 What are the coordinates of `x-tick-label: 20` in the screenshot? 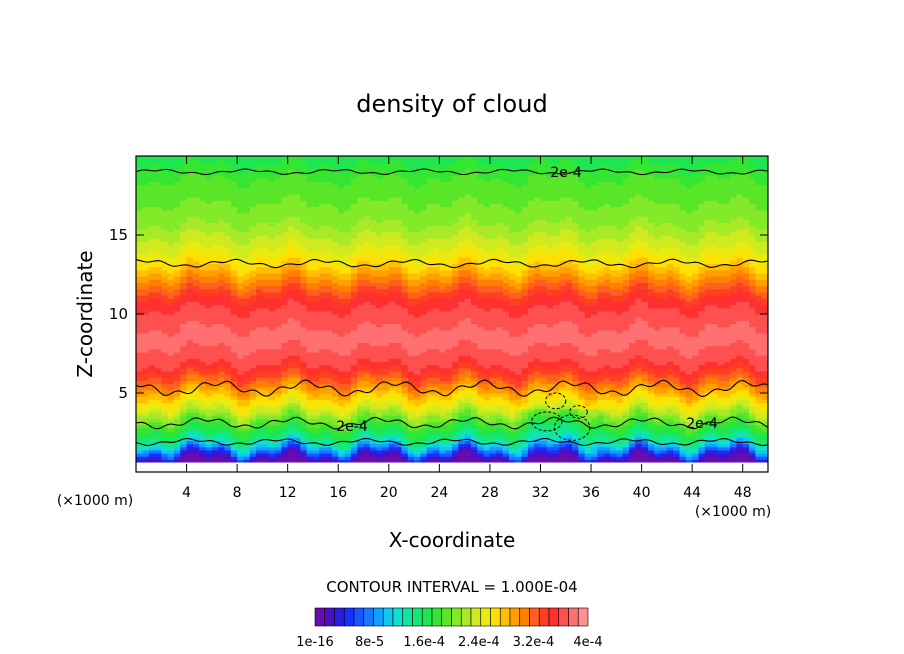 It's located at (389, 493).